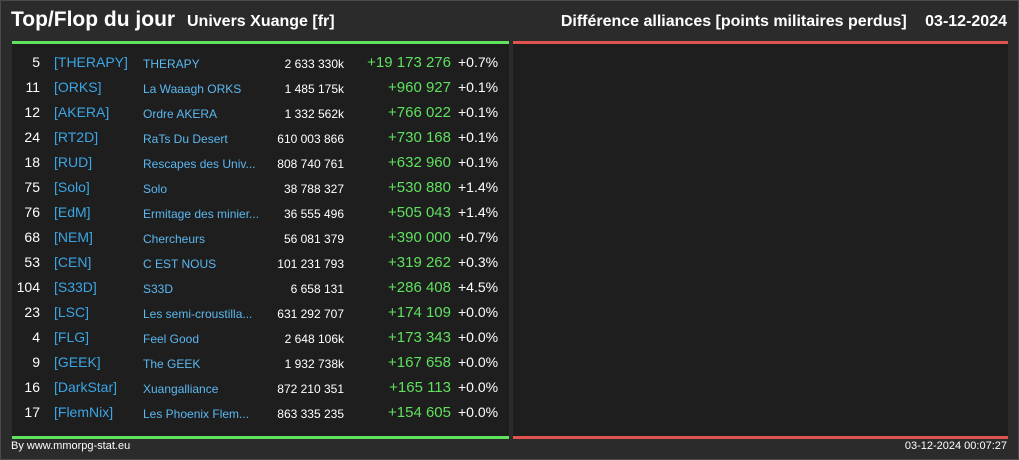  What do you see at coordinates (314, 364) in the screenshot?
I see `points-cell: 1 932 738k` at bounding box center [314, 364].